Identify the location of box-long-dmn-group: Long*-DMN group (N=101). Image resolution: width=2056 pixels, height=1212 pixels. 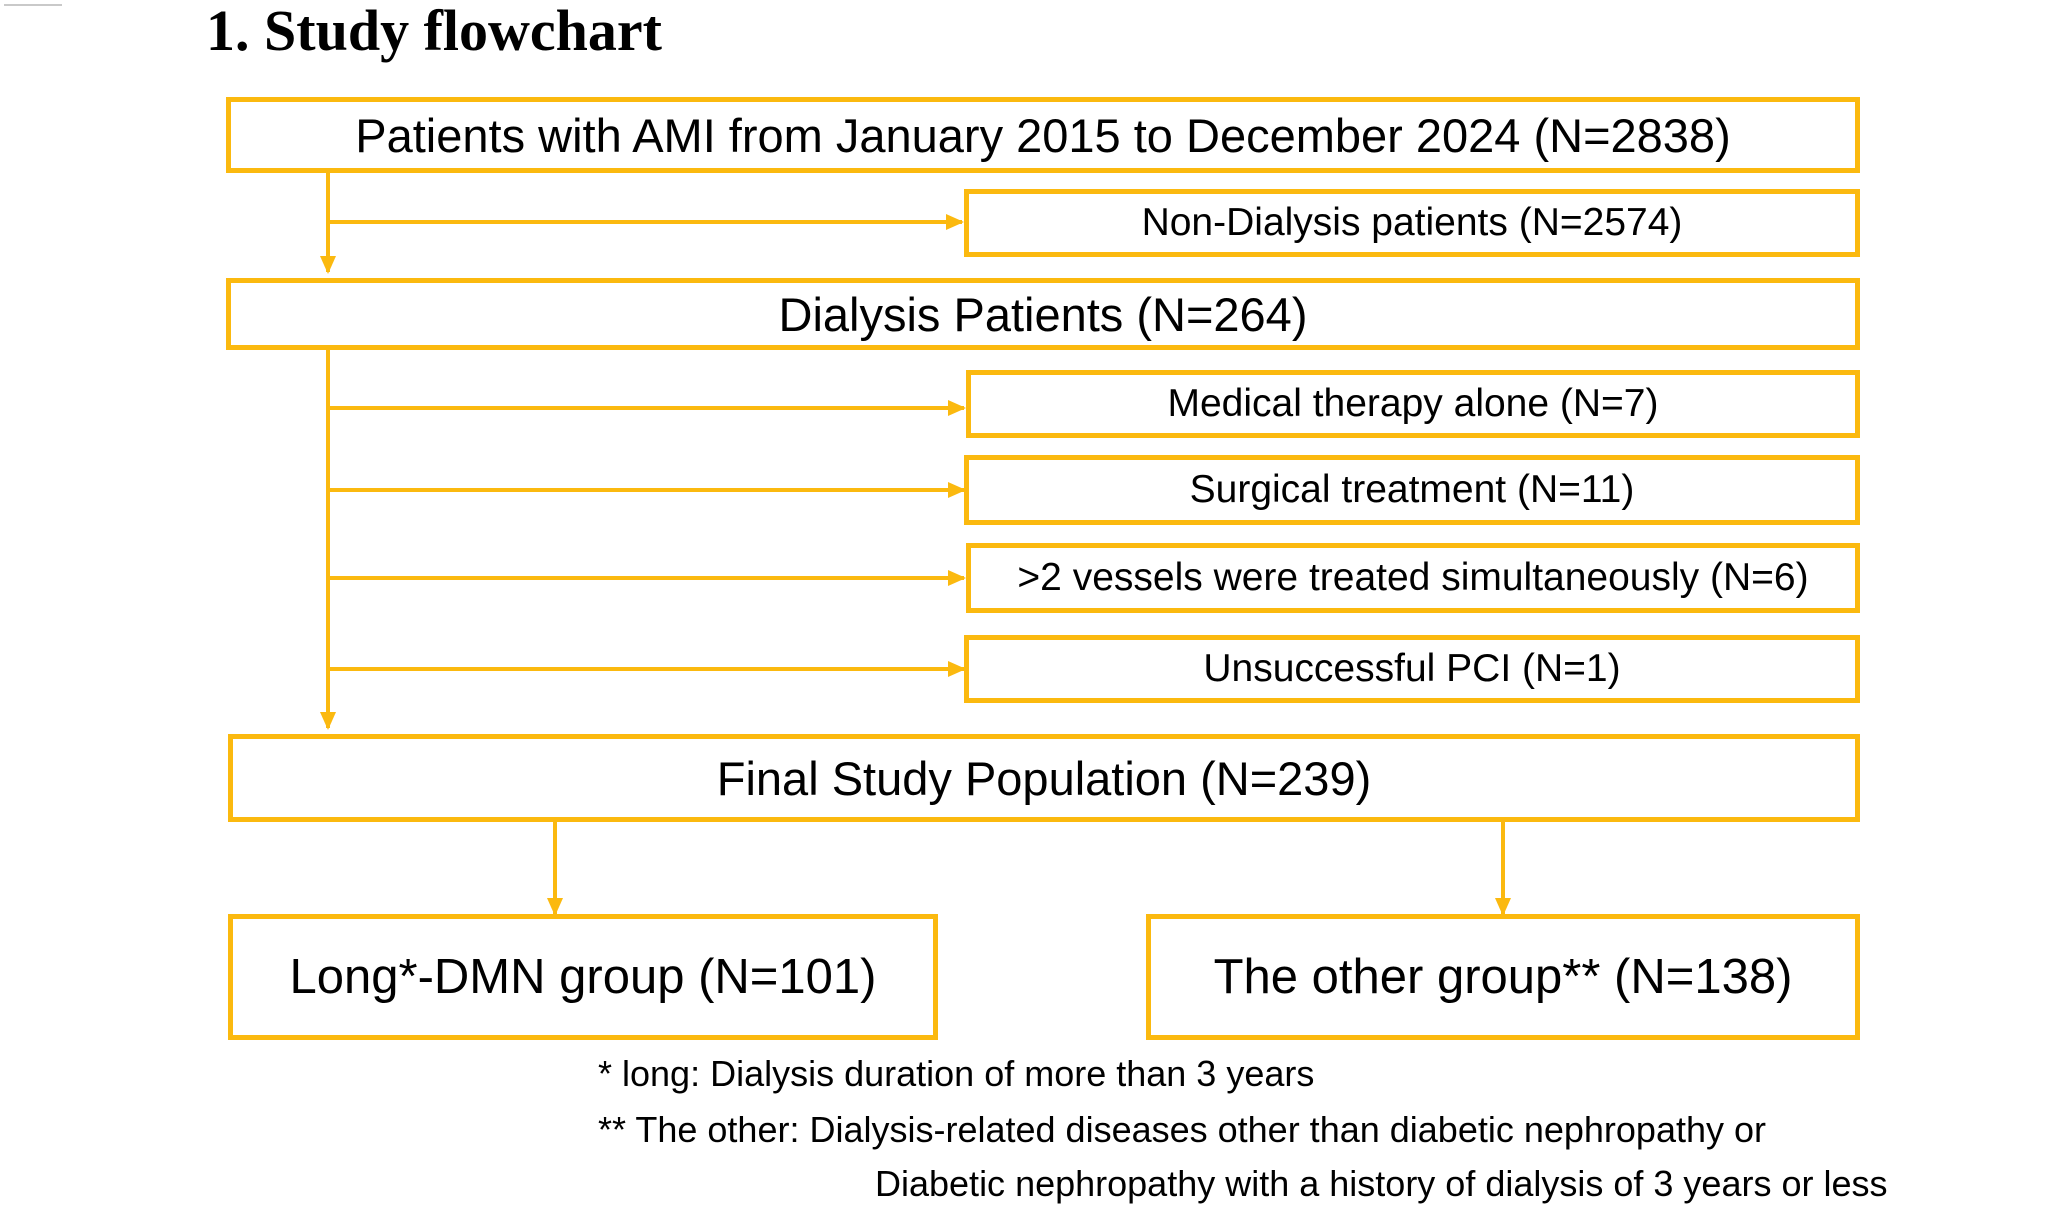
(583, 977).